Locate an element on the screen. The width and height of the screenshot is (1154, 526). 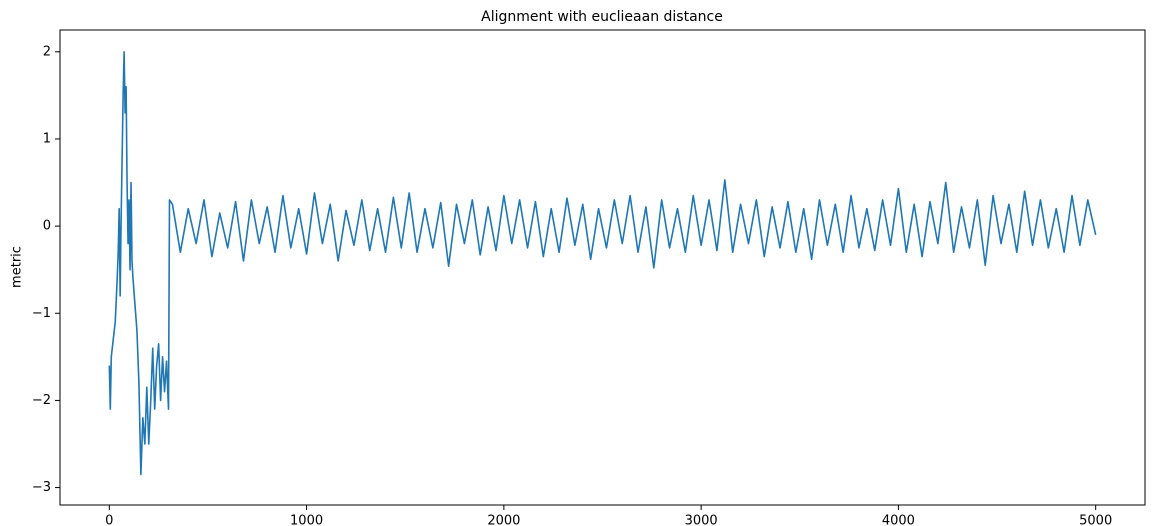
x-tick-label: 2000 is located at coordinates (503, 520).